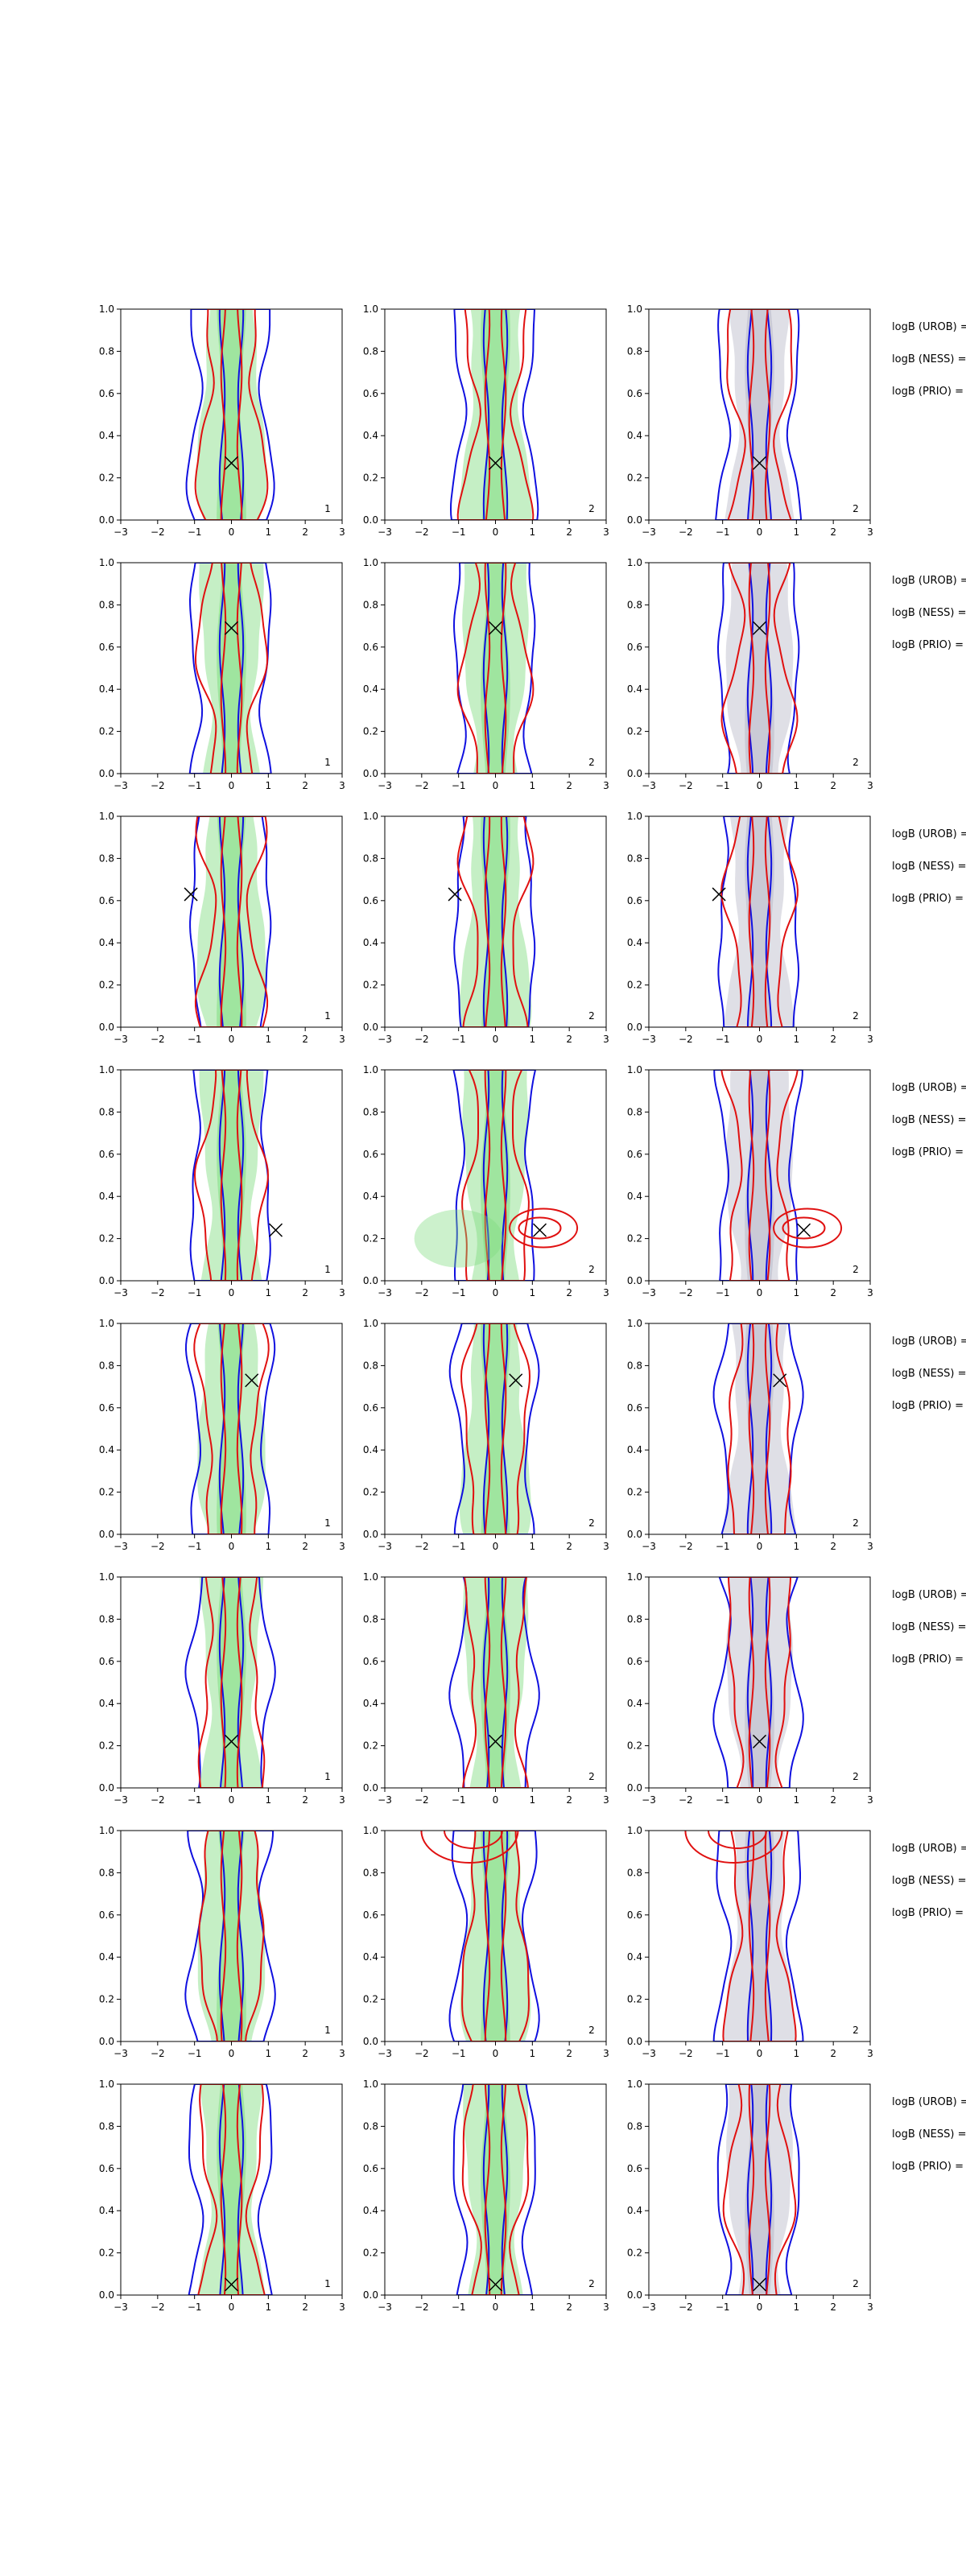  What do you see at coordinates (634, 2210) in the screenshot?
I see `y-tick-label: 0.4` at bounding box center [634, 2210].